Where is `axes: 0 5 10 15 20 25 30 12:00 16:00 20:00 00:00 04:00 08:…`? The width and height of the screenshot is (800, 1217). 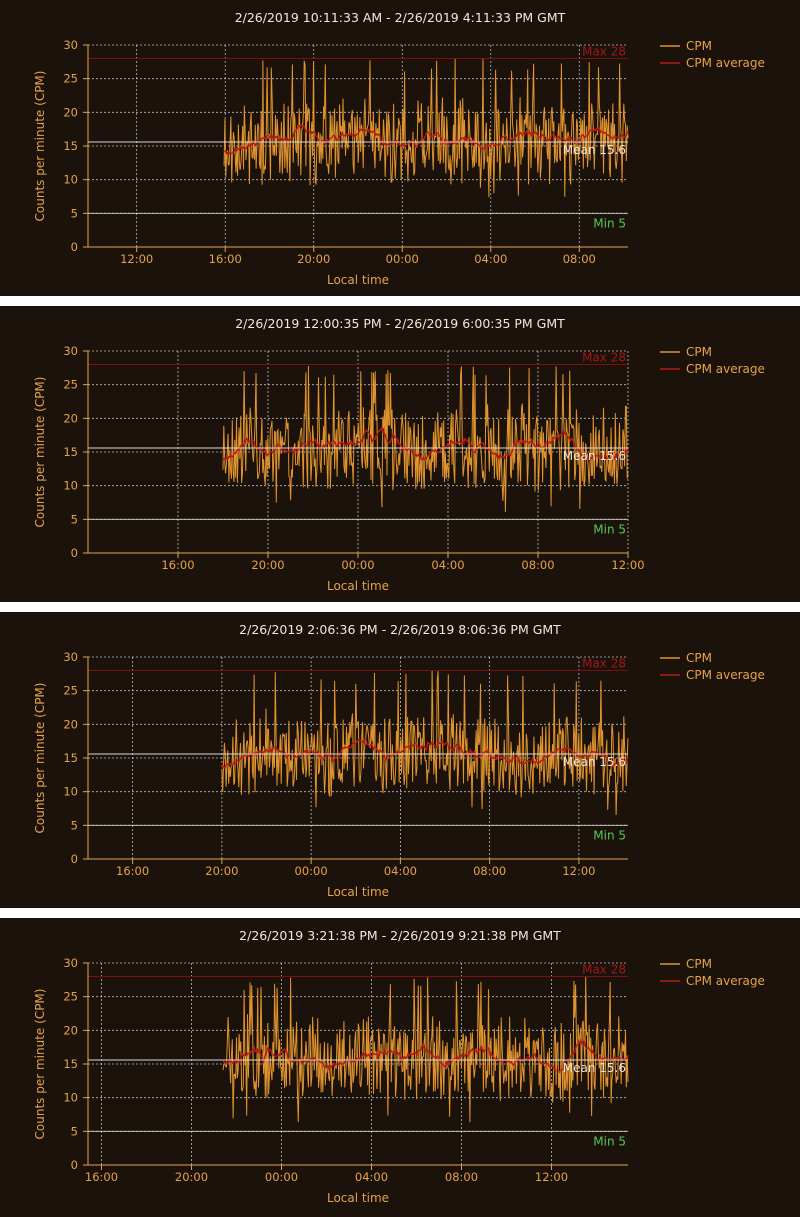 axes: 0 5 10 15 20 25 30 12:00 16:00 20:00 00:00 04:00 08:… is located at coordinates (345, 152).